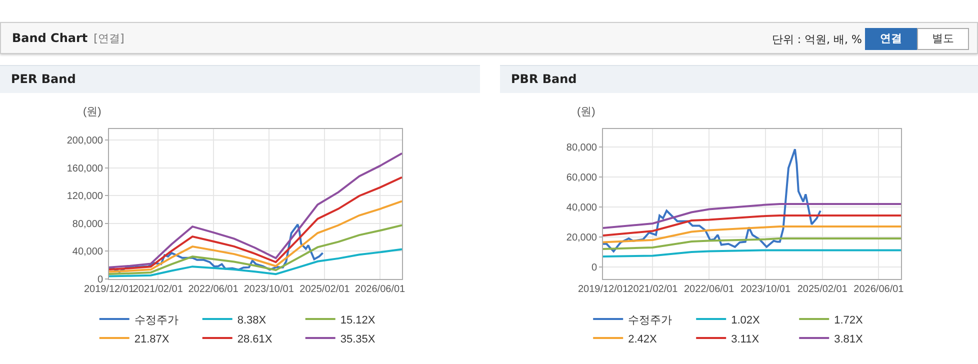 The width and height of the screenshot is (978, 364). I want to click on legend-label: 1.72X, so click(849, 320).